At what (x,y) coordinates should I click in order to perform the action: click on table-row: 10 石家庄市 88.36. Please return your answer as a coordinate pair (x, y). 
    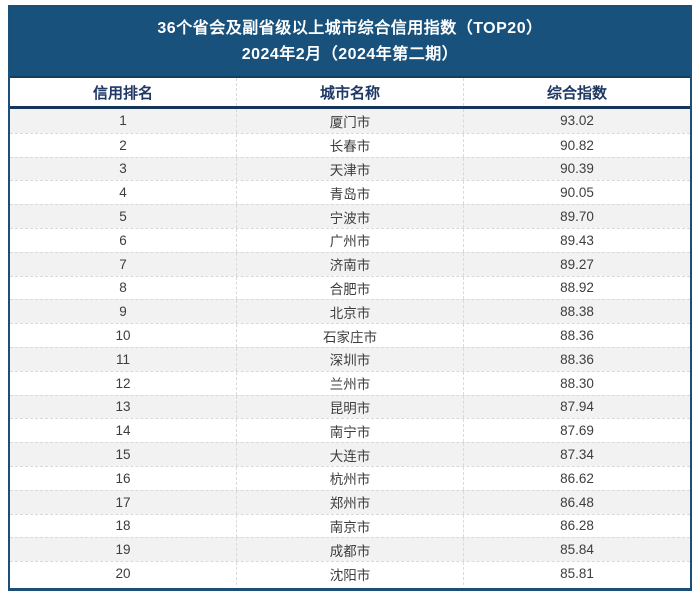
    Looking at the image, I should click on (350, 335).